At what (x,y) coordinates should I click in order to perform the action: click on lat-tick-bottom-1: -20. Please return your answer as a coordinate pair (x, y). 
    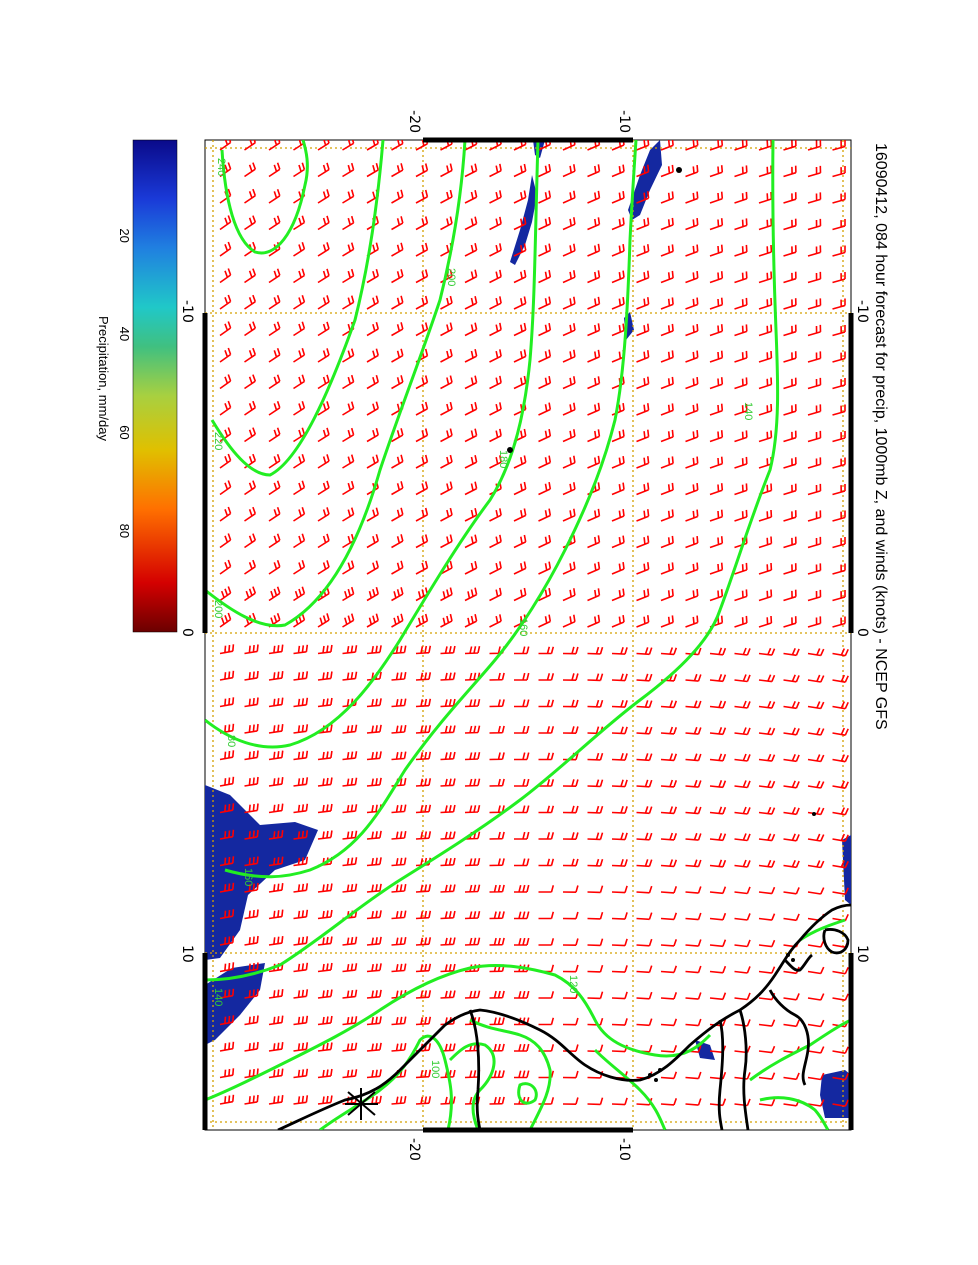
    Looking at the image, I should click on (414, 1149).